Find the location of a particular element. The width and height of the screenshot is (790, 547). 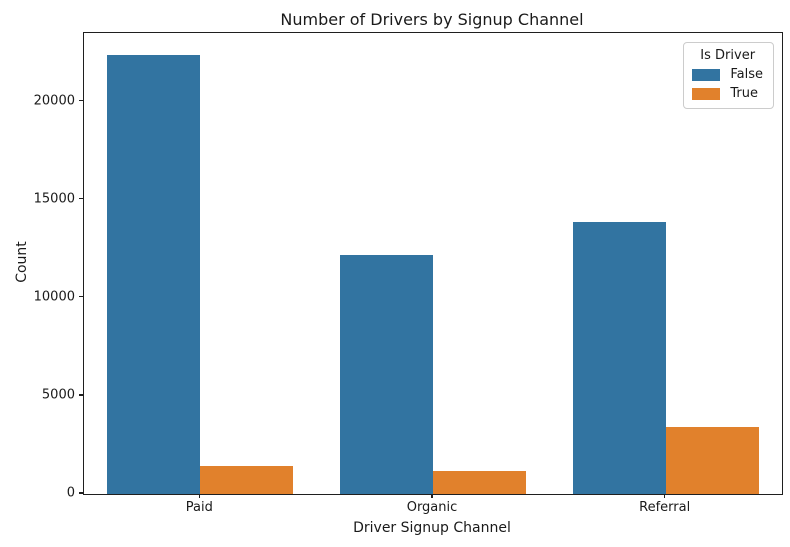

bar-referral-true is located at coordinates (712, 460).